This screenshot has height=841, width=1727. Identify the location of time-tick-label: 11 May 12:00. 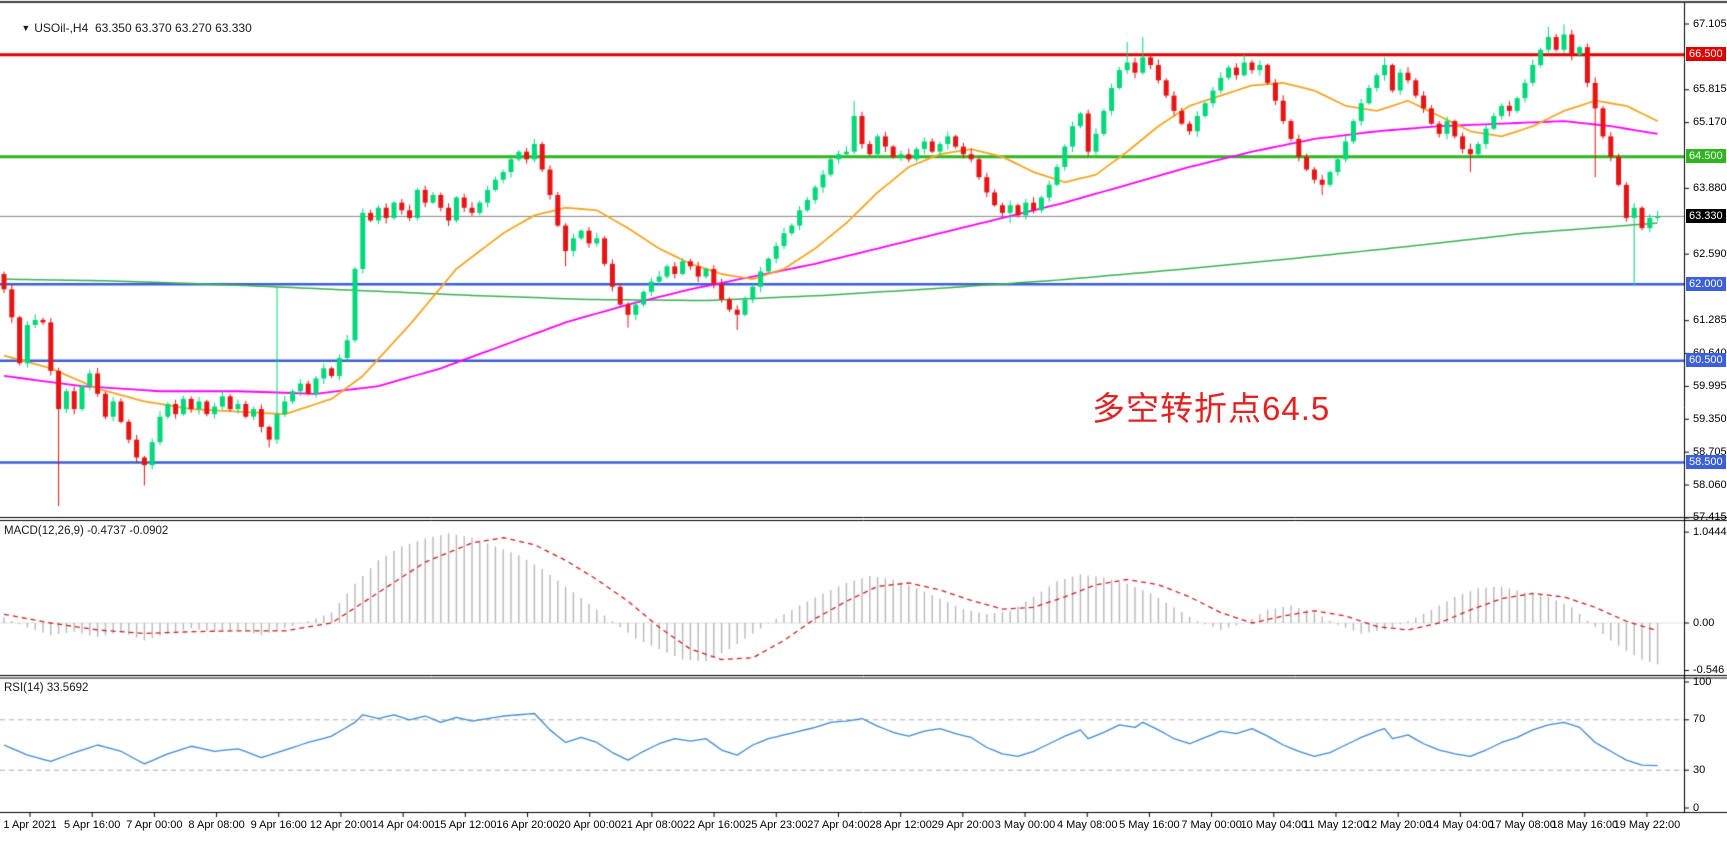
(1336, 825).